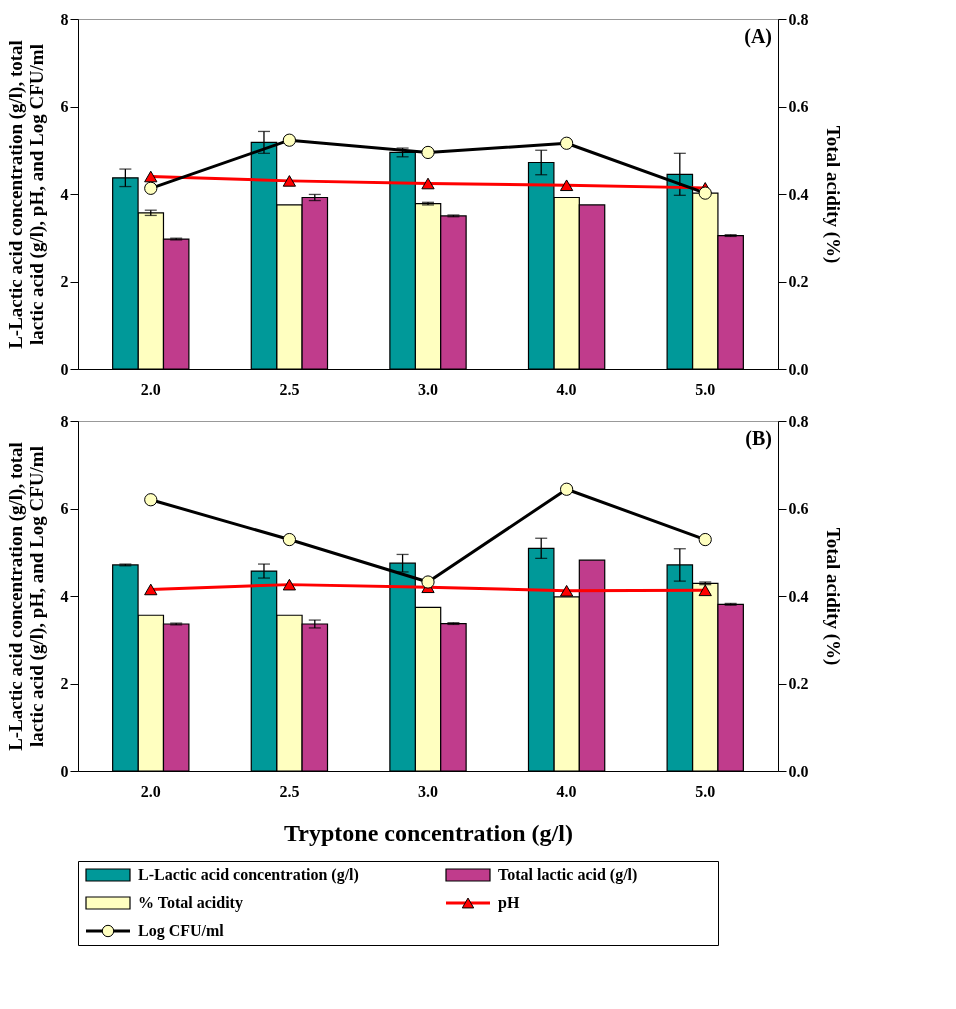 Image resolution: width=956 pixels, height=1009 pixels. Describe the element at coordinates (190, 903) in the screenshot. I see `legend-label: % Total acidity` at that location.